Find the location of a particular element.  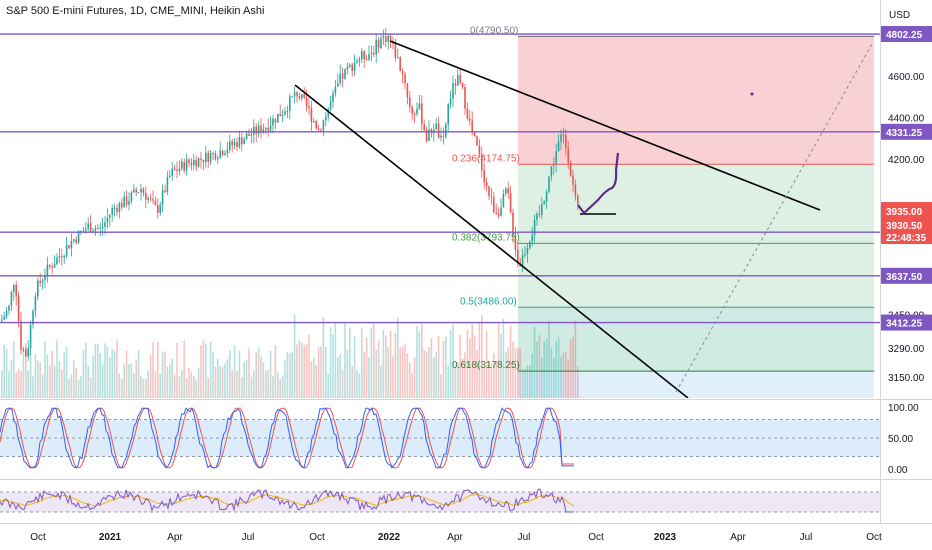

level-badge-text-4331.25: 4331.25 is located at coordinates (904, 133).